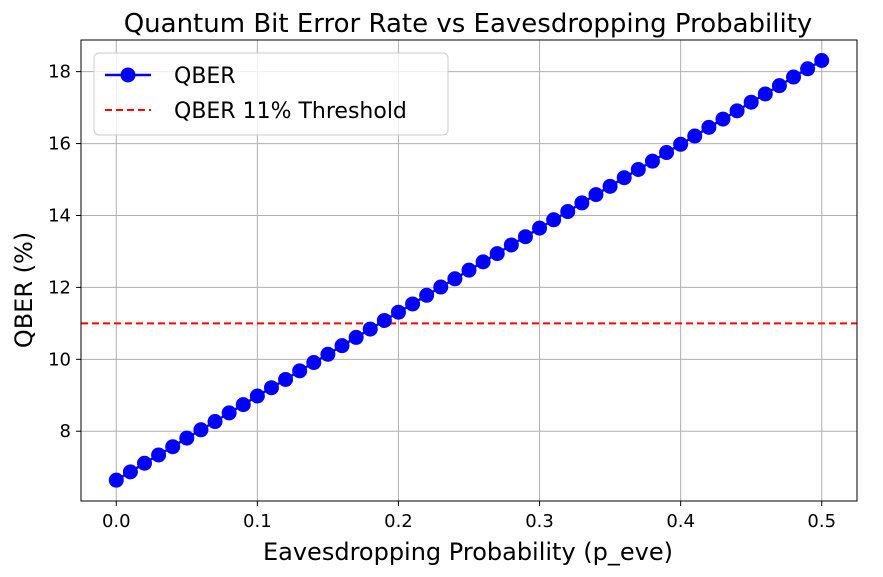 The width and height of the screenshot is (883, 577). What do you see at coordinates (65, 431) in the screenshot?
I see `y-tick-label: 8` at bounding box center [65, 431].